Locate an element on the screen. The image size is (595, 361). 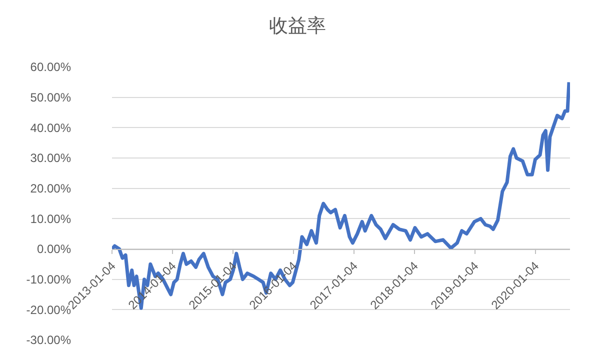
y-tick-label: 0.00% is located at coordinates (54, 249).